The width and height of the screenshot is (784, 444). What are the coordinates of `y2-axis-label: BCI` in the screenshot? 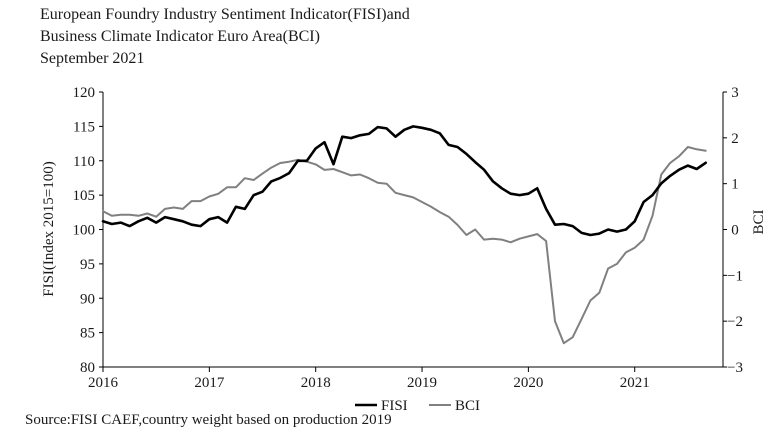 It's located at (759, 221).